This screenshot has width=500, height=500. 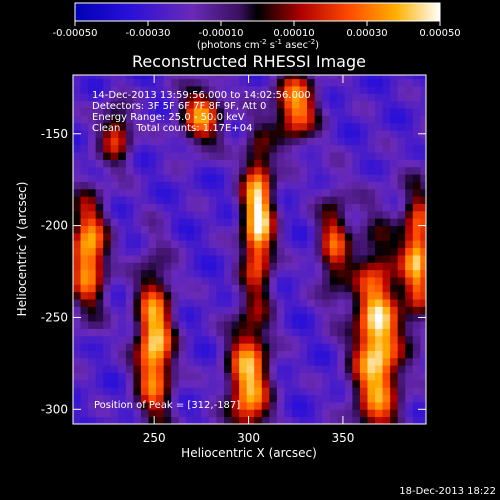 What do you see at coordinates (366, 33) in the screenshot?
I see `colorbar-tick-label: 0.00030` at bounding box center [366, 33].